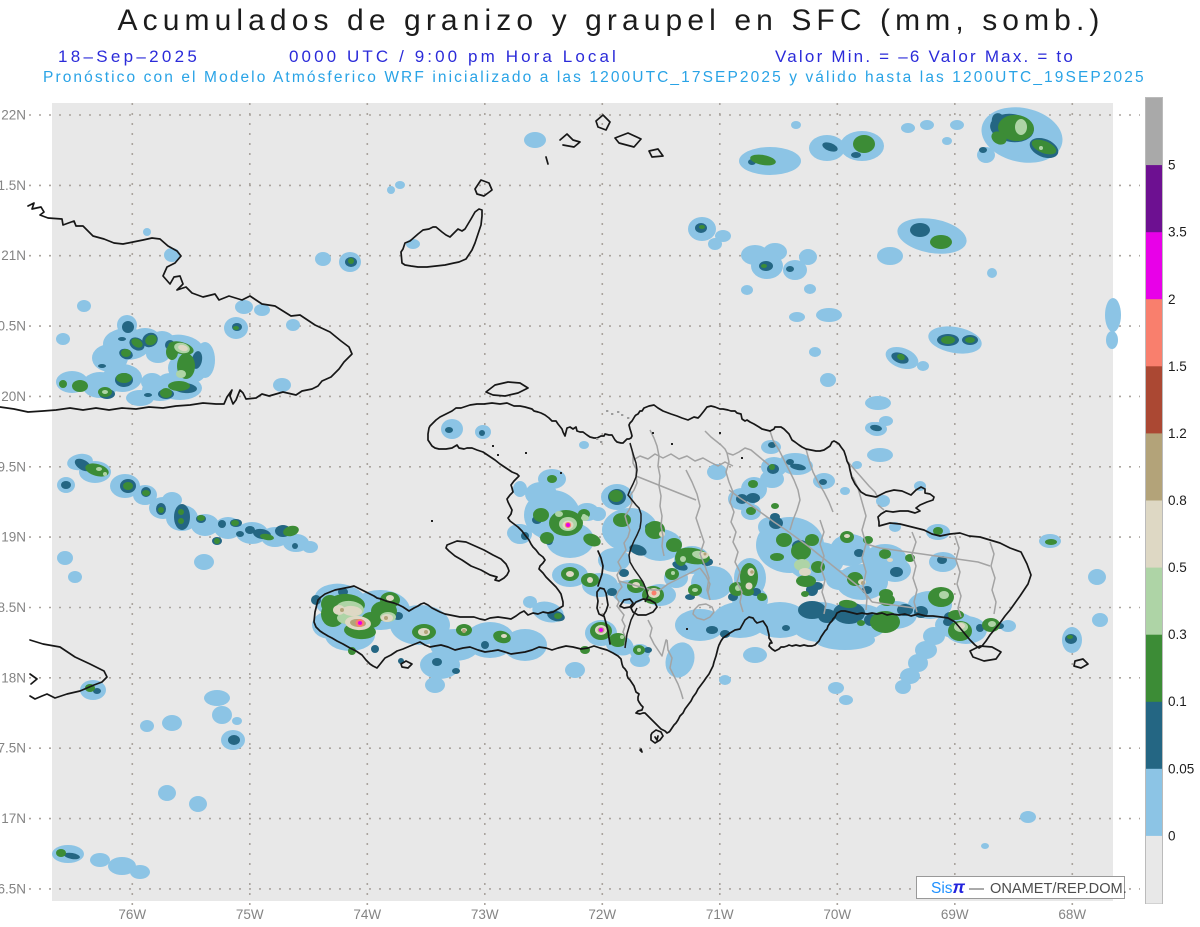 This screenshot has width=1200, height=927. I want to click on svg-text: 20N, so click(13, 396).